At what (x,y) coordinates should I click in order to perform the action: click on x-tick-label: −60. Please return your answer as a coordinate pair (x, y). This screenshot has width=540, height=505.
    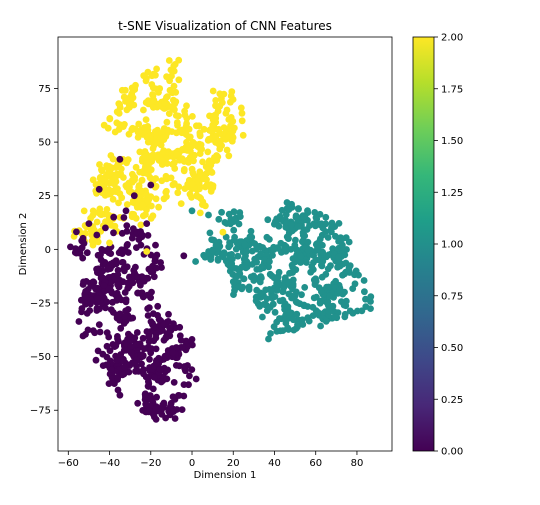
    Looking at the image, I should click on (68, 463).